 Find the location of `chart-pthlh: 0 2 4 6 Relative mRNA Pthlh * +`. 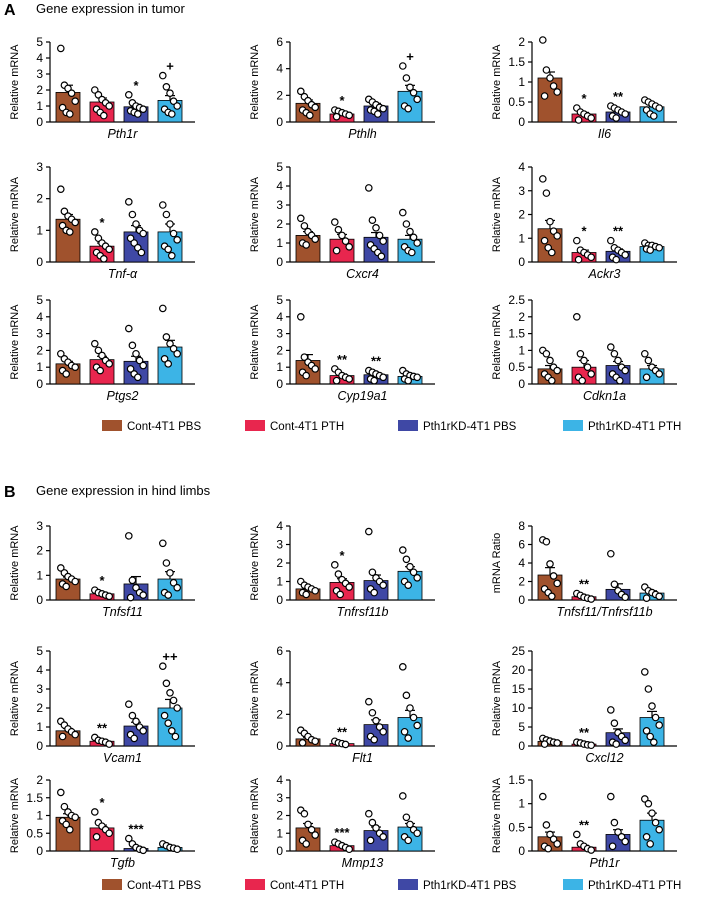

chart-pthlh: 0 2 4 6 Relative mRNA Pthlh * + is located at coordinates (342, 88).